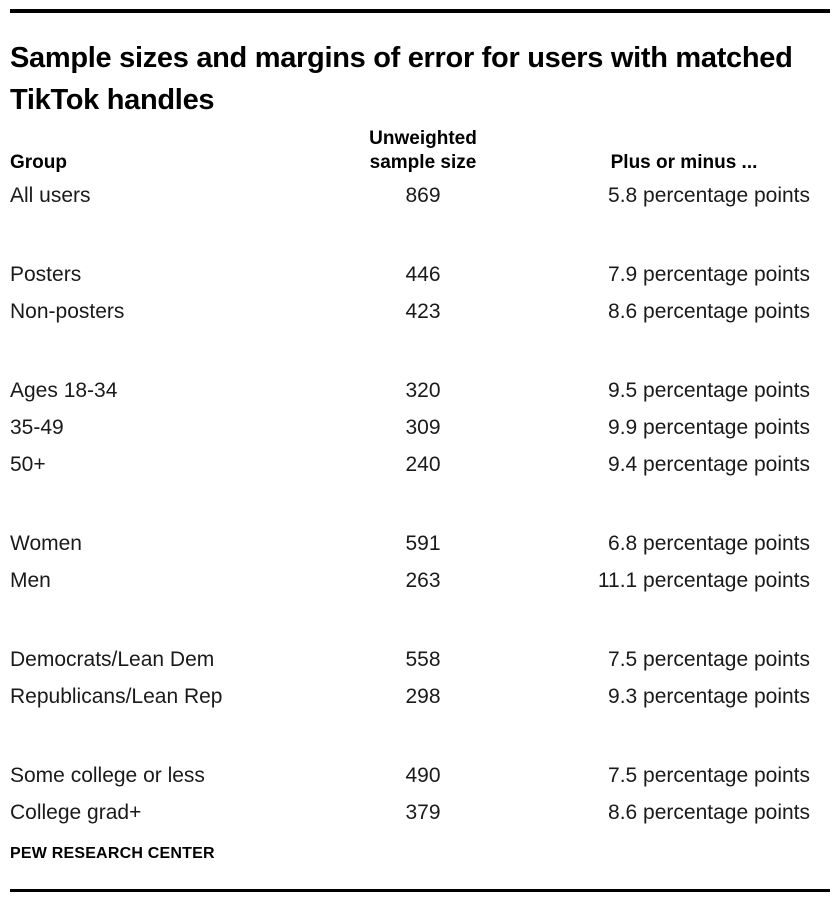 This screenshot has width=840, height=904. Describe the element at coordinates (112, 853) in the screenshot. I see `source-attribution: PEW RESEARCH CENTER` at that location.